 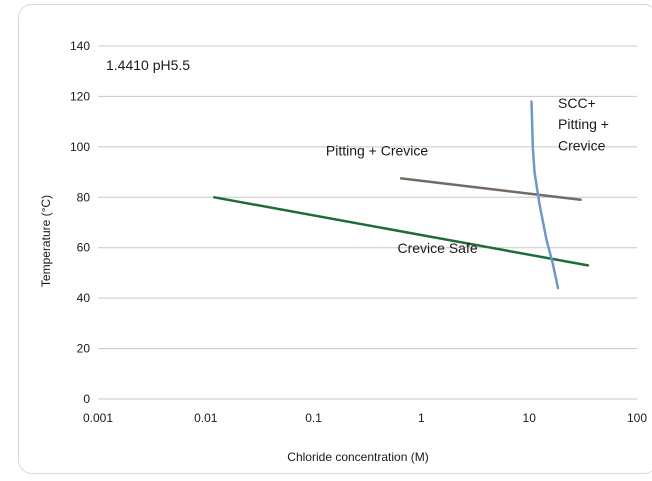 What do you see at coordinates (80, 96) in the screenshot?
I see `y-tick-label: 120` at bounding box center [80, 96].